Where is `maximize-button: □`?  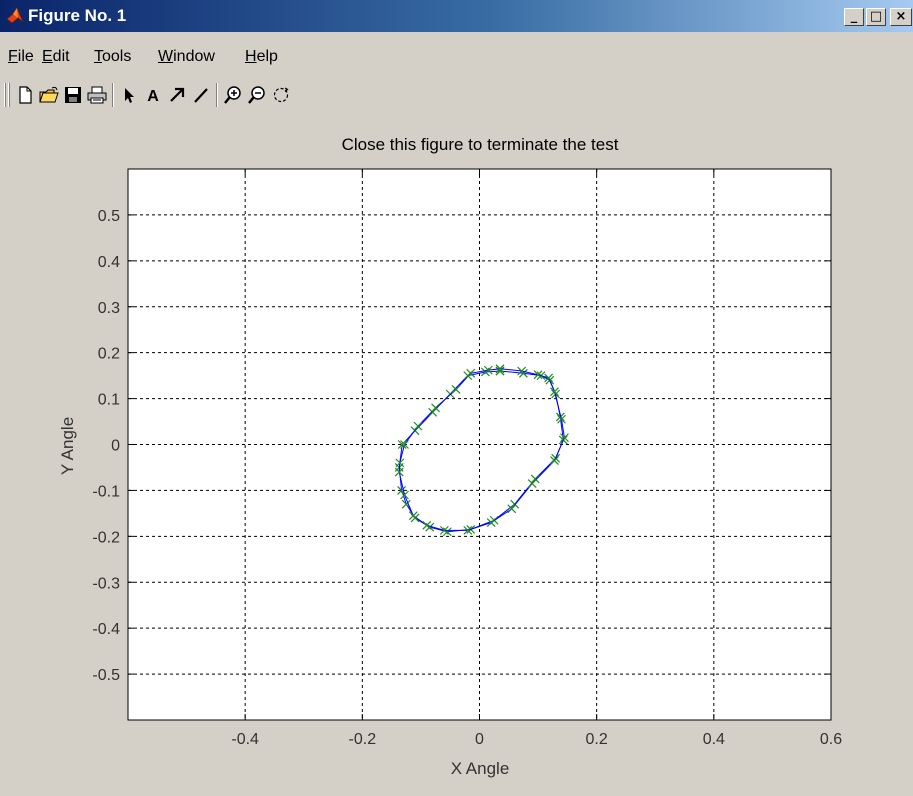 maximize-button: □ is located at coordinates (876, 17).